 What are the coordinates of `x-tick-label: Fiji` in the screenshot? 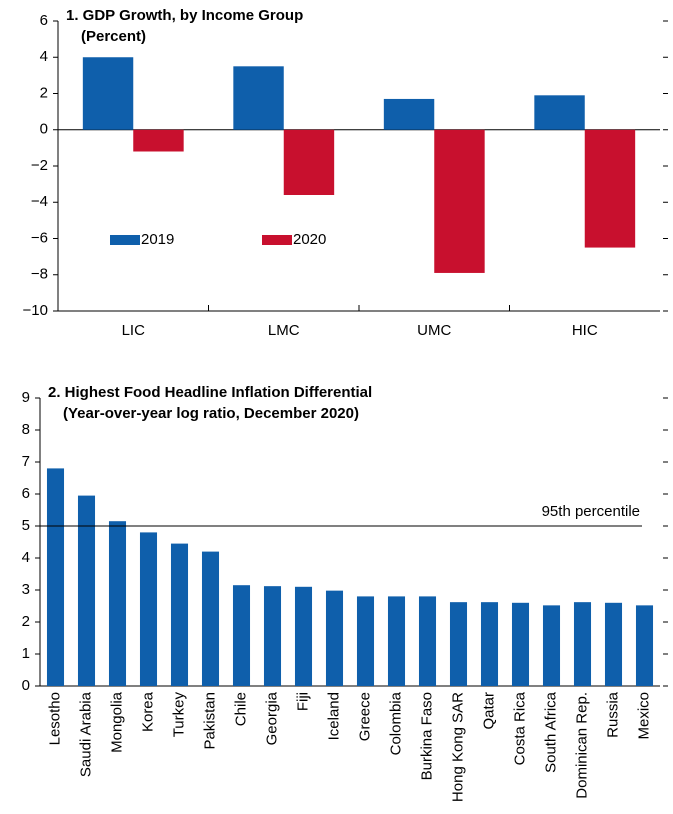 It's located at (302, 701).